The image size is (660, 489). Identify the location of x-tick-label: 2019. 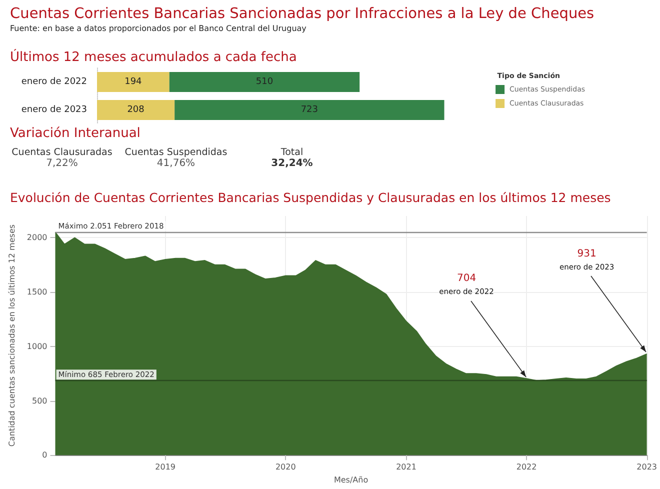
(165, 467).